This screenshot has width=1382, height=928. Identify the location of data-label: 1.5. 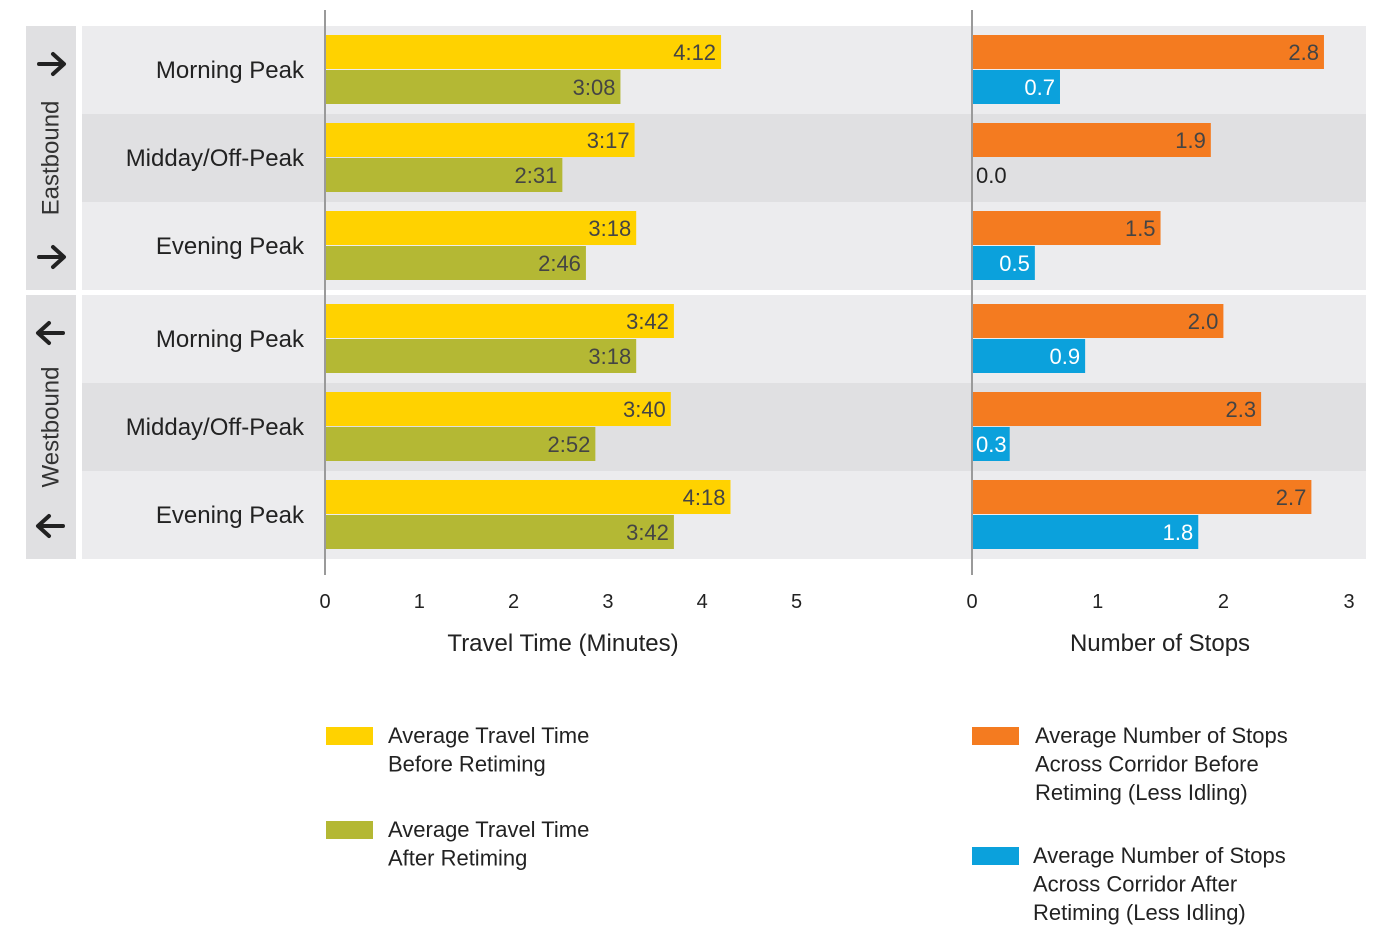
(1140, 228).